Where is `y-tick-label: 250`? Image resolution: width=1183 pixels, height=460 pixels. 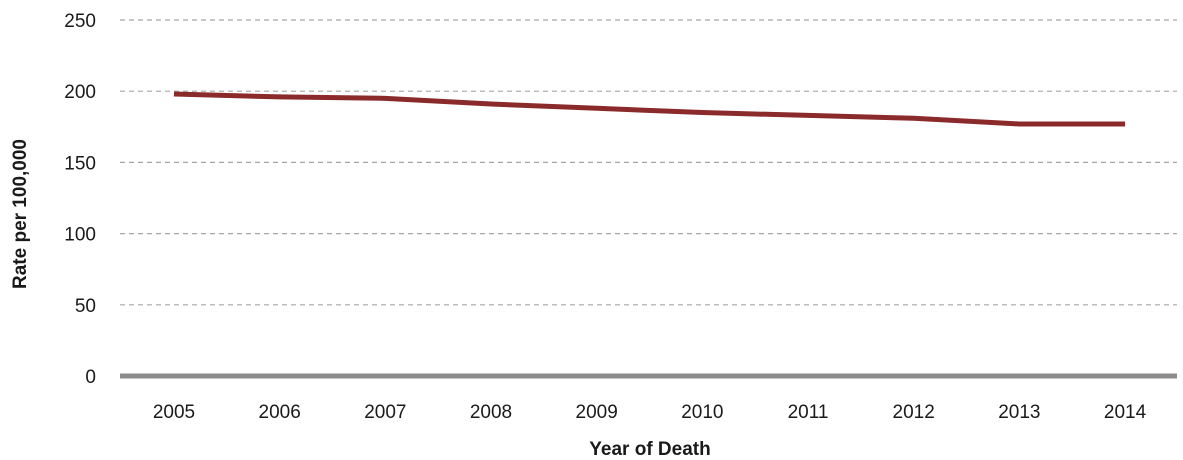
y-tick-label: 250 is located at coordinates (80, 21).